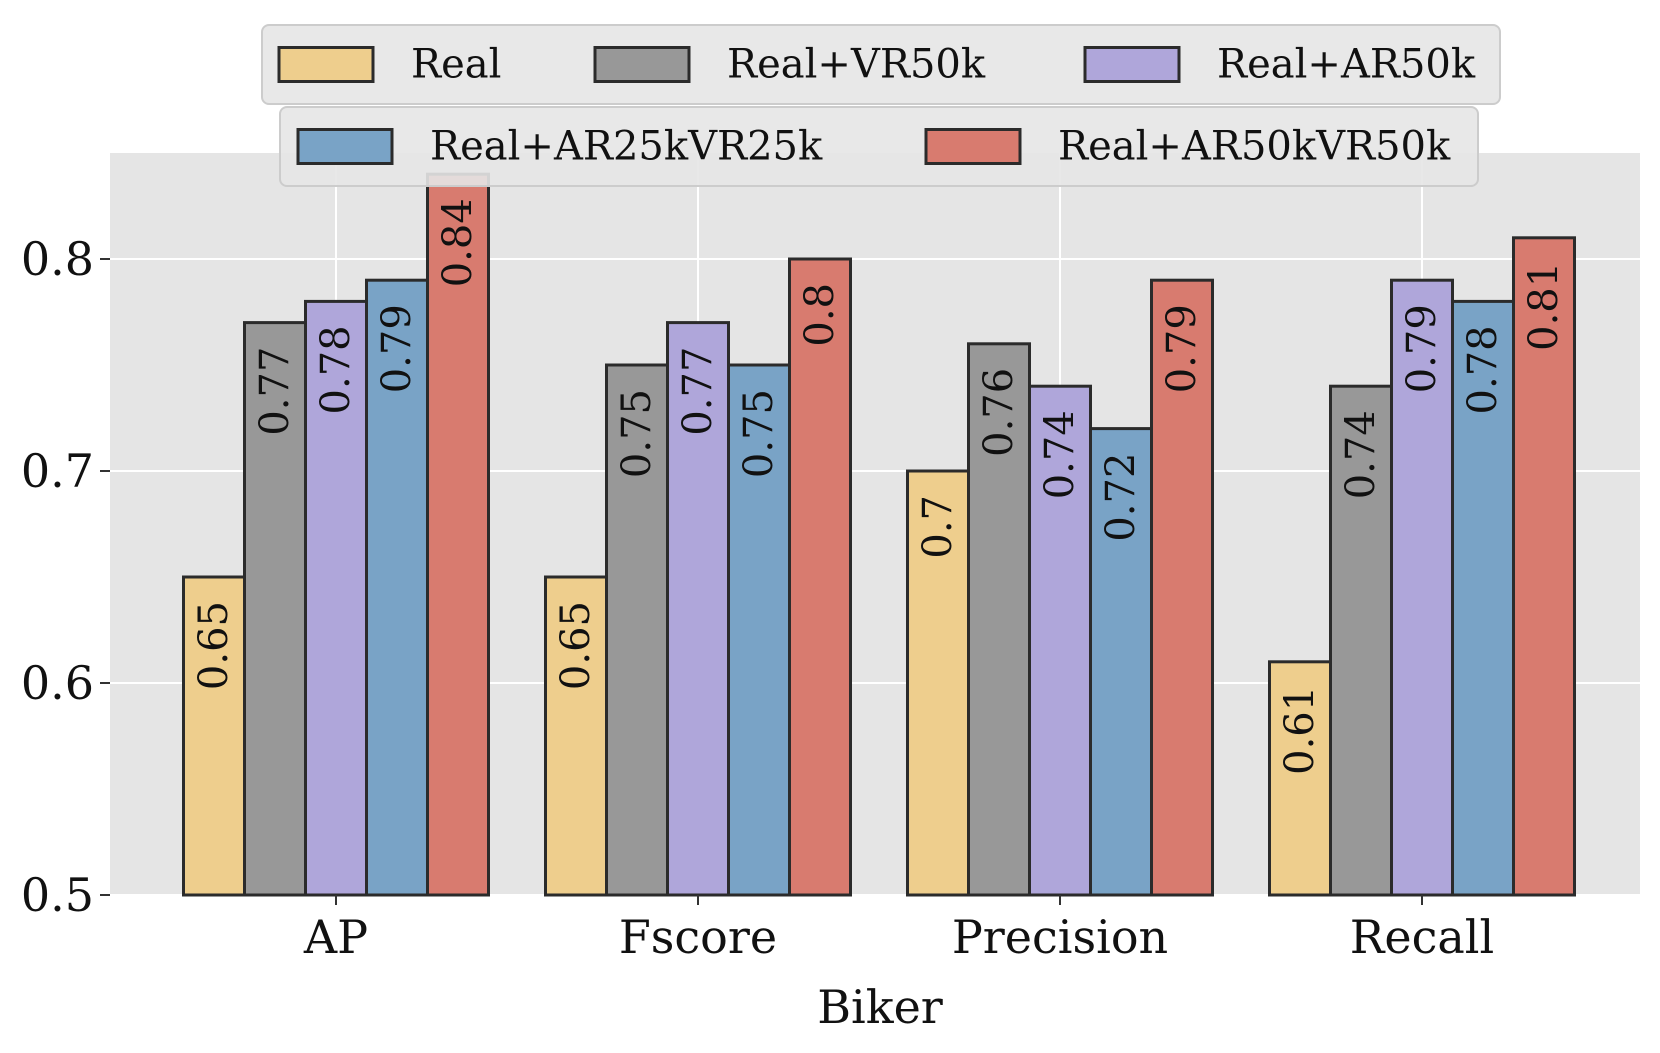 This screenshot has width=1660, height=1053. I want to click on x-tick-label: Fscore, so click(698, 937).